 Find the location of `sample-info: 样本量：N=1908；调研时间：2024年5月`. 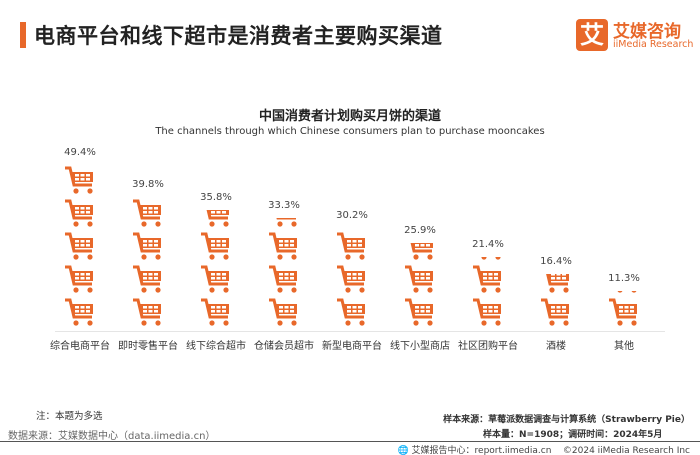

sample-info: 样本量：N=1908；调研时间：2024年5月 is located at coordinates (573, 435).